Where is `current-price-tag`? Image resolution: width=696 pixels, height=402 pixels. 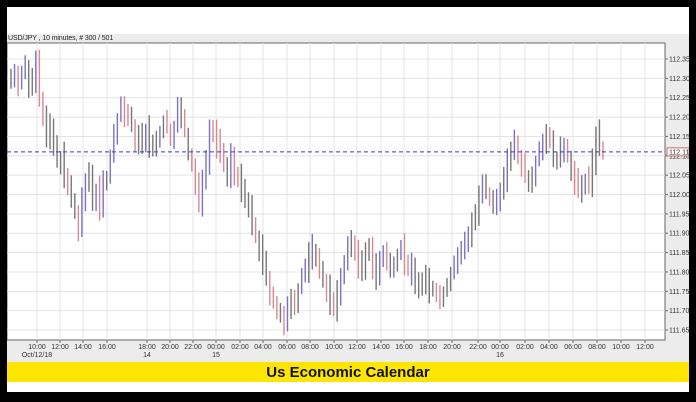 current-price-tag is located at coordinates (677, 152).